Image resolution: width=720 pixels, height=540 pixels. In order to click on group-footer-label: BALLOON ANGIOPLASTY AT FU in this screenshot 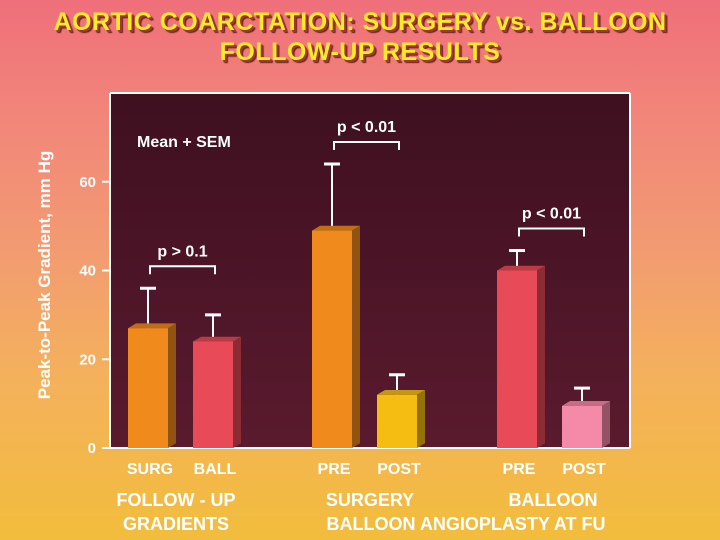, I will do `click(466, 524)`.